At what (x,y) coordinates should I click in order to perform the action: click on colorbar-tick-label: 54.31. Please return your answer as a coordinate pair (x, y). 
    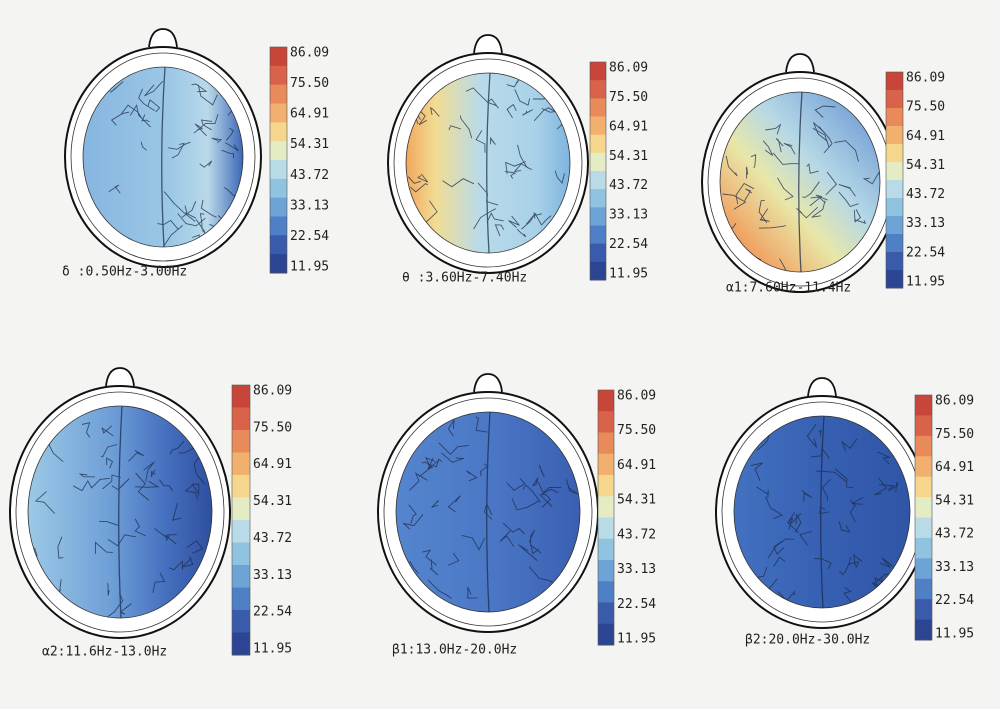
    Looking at the image, I should click on (272, 501).